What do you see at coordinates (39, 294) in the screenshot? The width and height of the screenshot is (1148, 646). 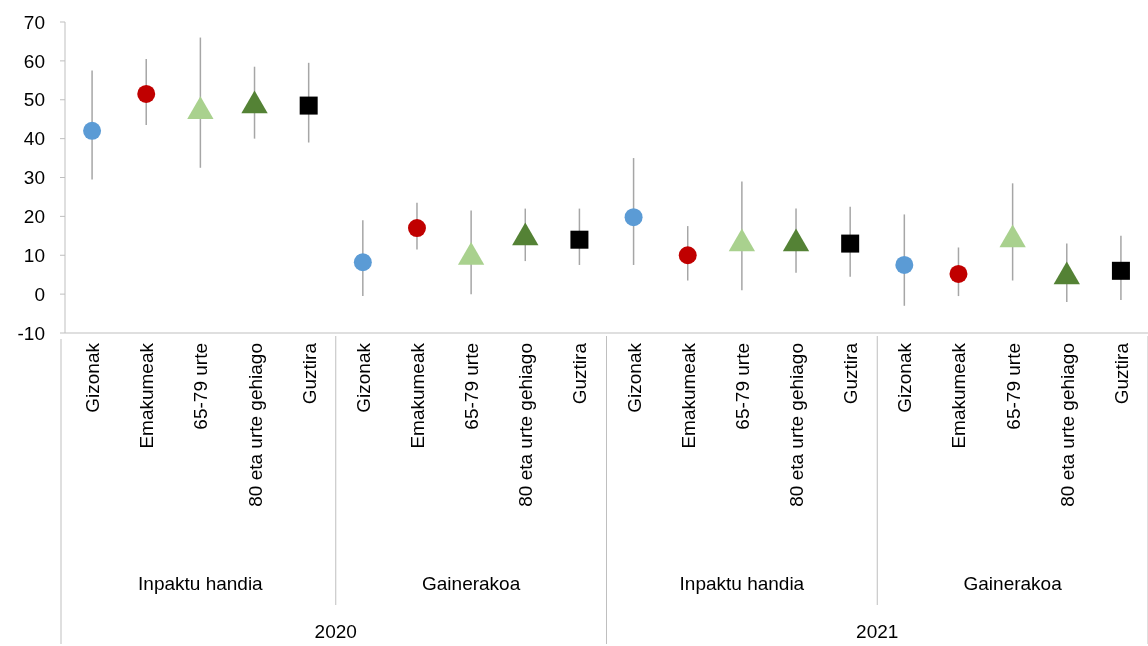 I see `y-tick-label: 0` at bounding box center [39, 294].